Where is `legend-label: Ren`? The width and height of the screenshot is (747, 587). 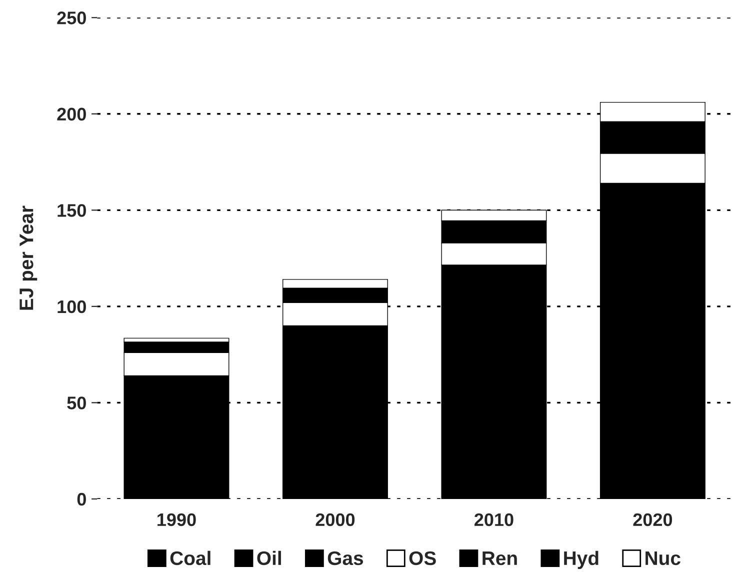 legend-label: Ren is located at coordinates (499, 559).